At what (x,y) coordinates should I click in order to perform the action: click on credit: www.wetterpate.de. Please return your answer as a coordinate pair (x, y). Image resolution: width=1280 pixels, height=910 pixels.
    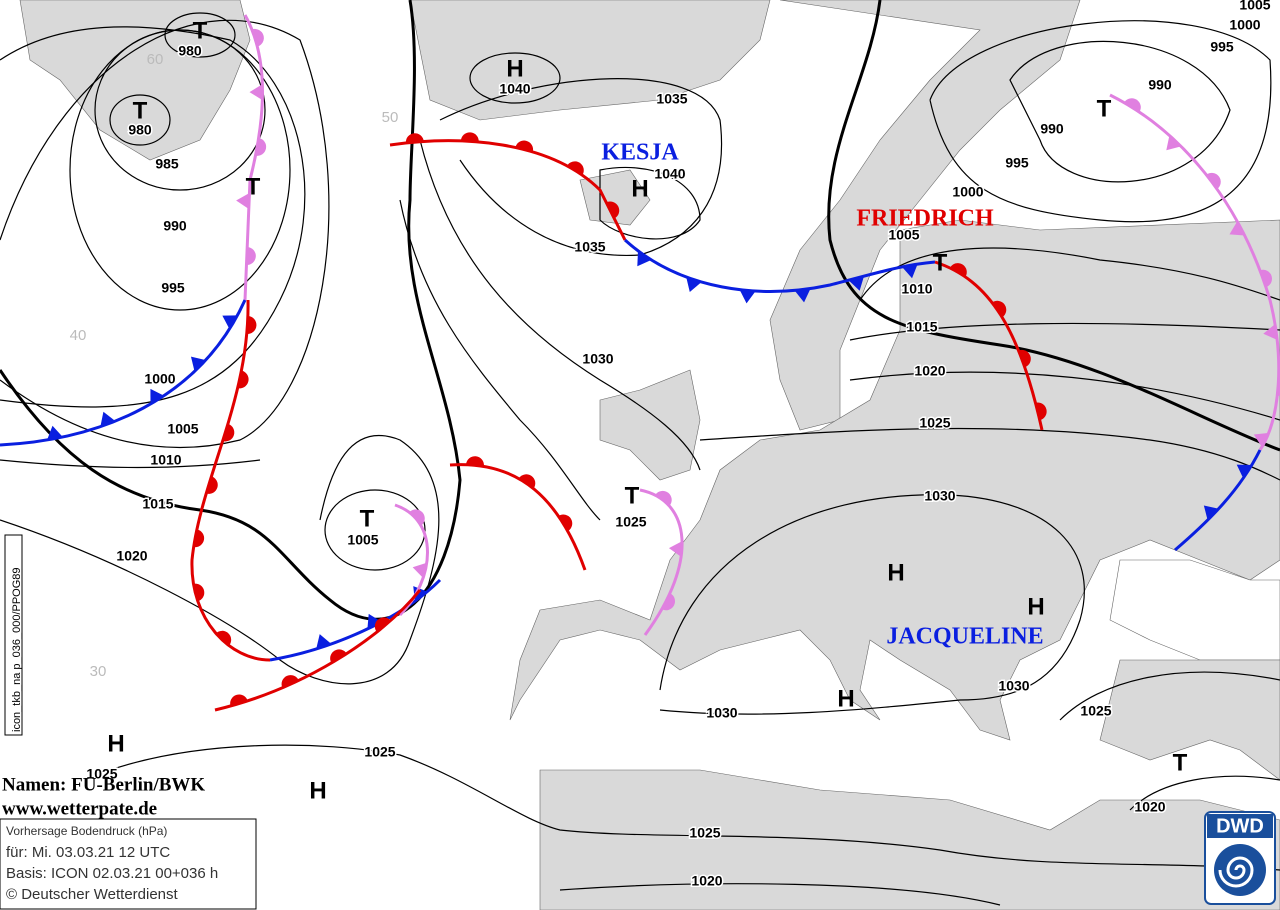
    Looking at the image, I should click on (79, 808).